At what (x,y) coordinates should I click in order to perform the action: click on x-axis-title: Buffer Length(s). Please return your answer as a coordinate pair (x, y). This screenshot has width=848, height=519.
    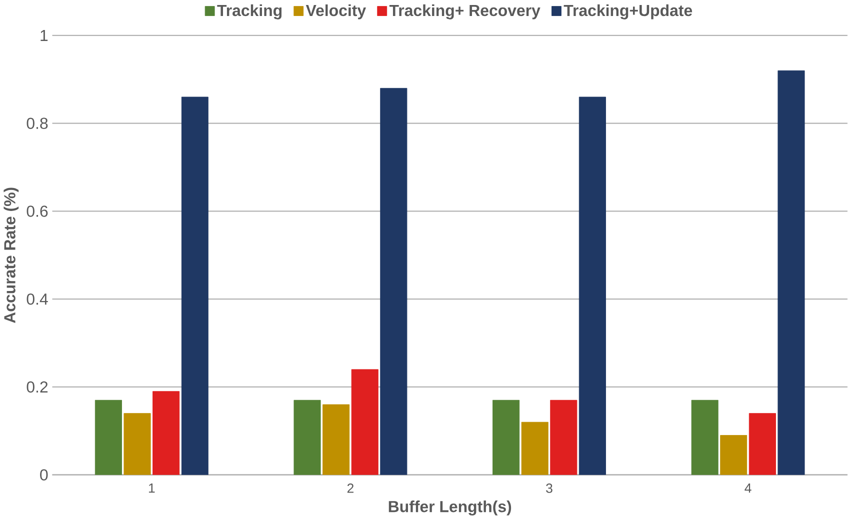
    Looking at the image, I should click on (450, 508).